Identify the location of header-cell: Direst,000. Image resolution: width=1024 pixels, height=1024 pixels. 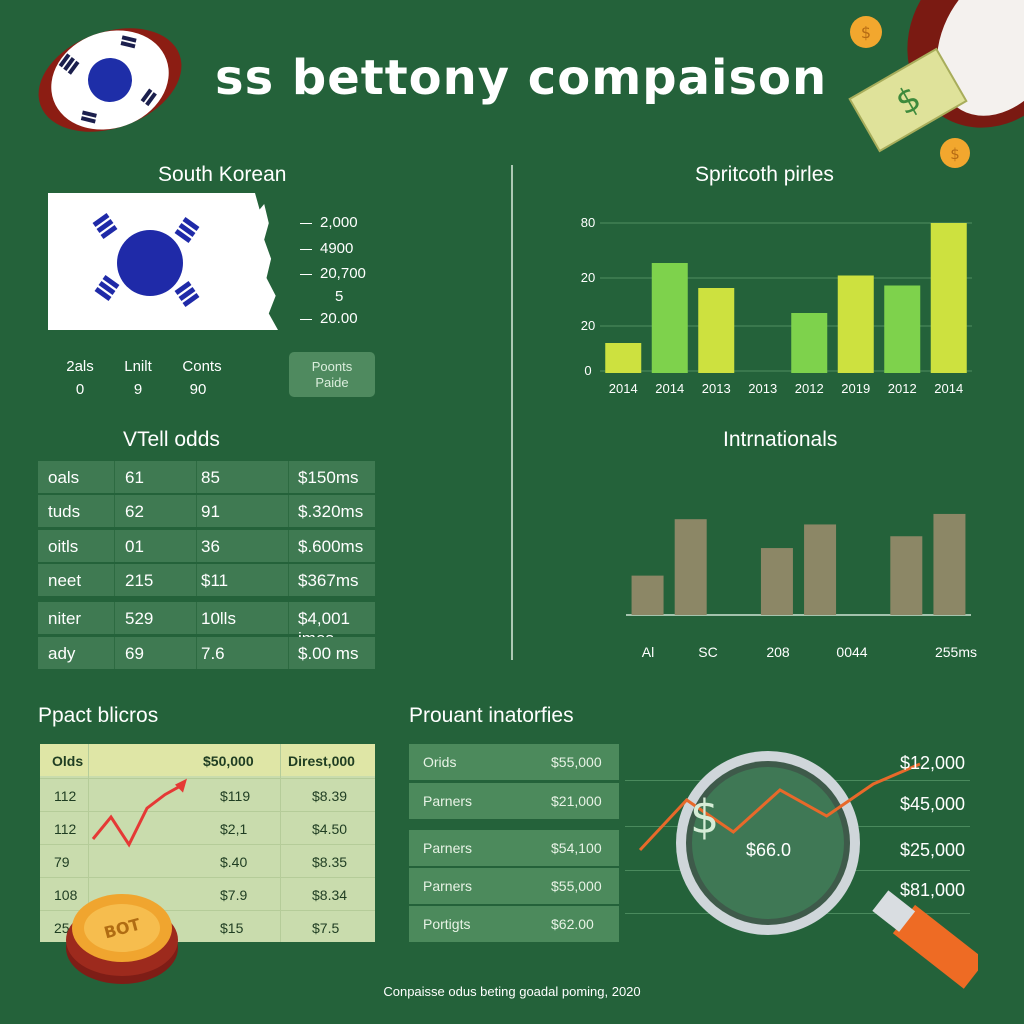
(321, 761).